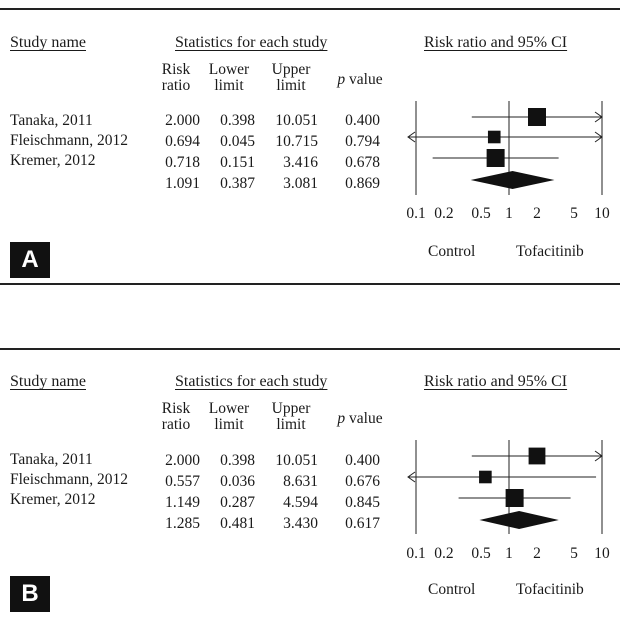 Image resolution: width=620 pixels, height=618 pixels. Describe the element at coordinates (310, 284) in the screenshot. I see `bottom-rule` at that location.